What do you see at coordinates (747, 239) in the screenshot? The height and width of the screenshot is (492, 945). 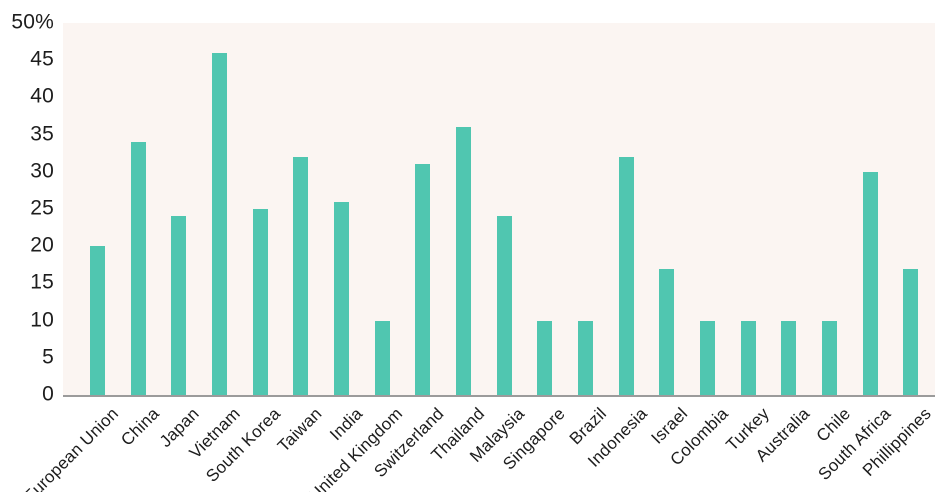 I see `bar-slot: Turkey` at bounding box center [747, 239].